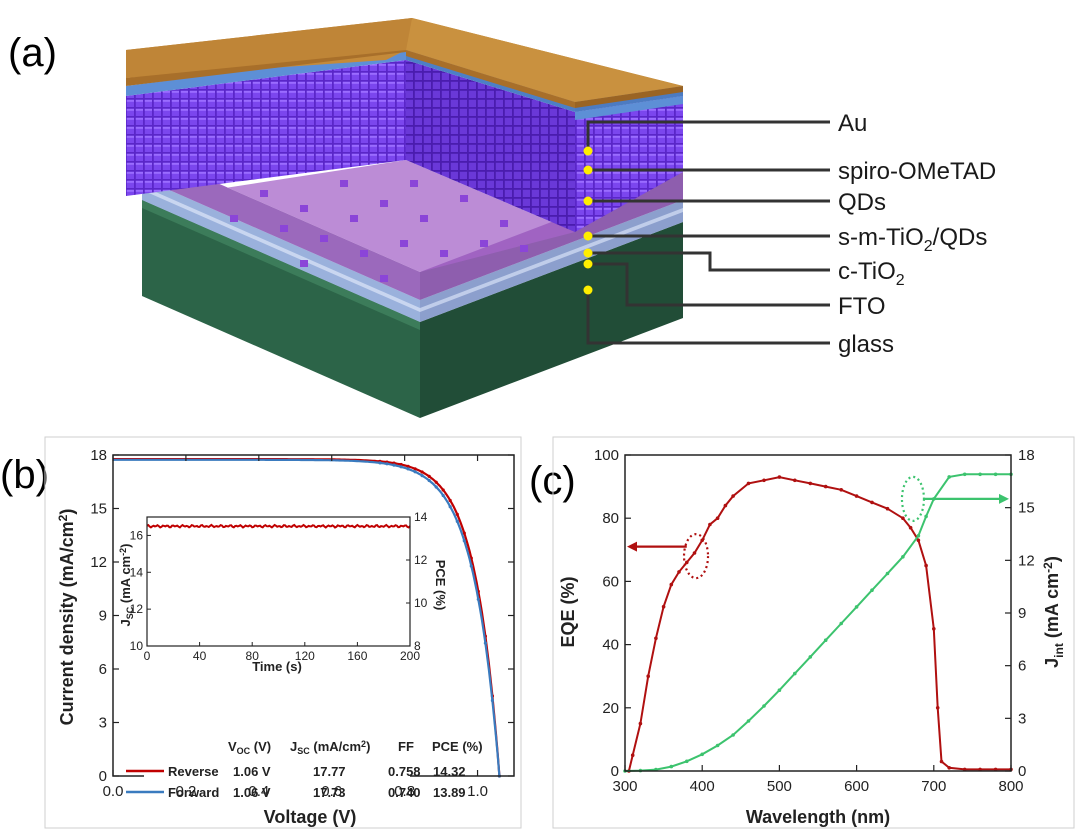 The width and height of the screenshot is (1075, 832). What do you see at coordinates (696, 556) in the screenshot?
I see `eqe-axis-indicator-ellipse` at bounding box center [696, 556].